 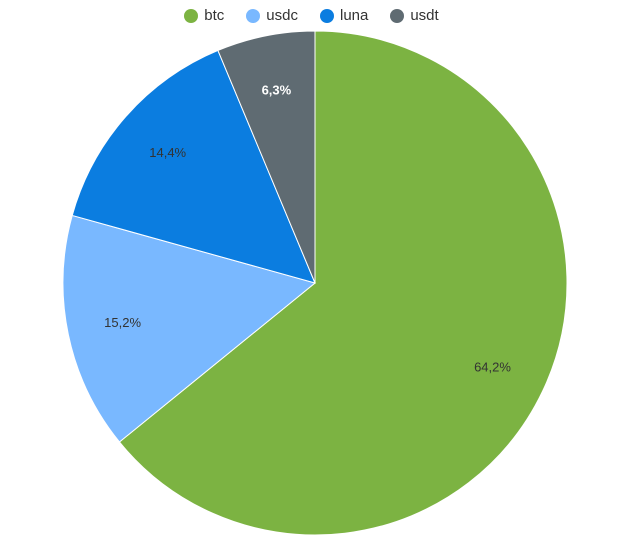 What do you see at coordinates (492, 366) in the screenshot?
I see `slice-label-btc: 64,2%` at bounding box center [492, 366].